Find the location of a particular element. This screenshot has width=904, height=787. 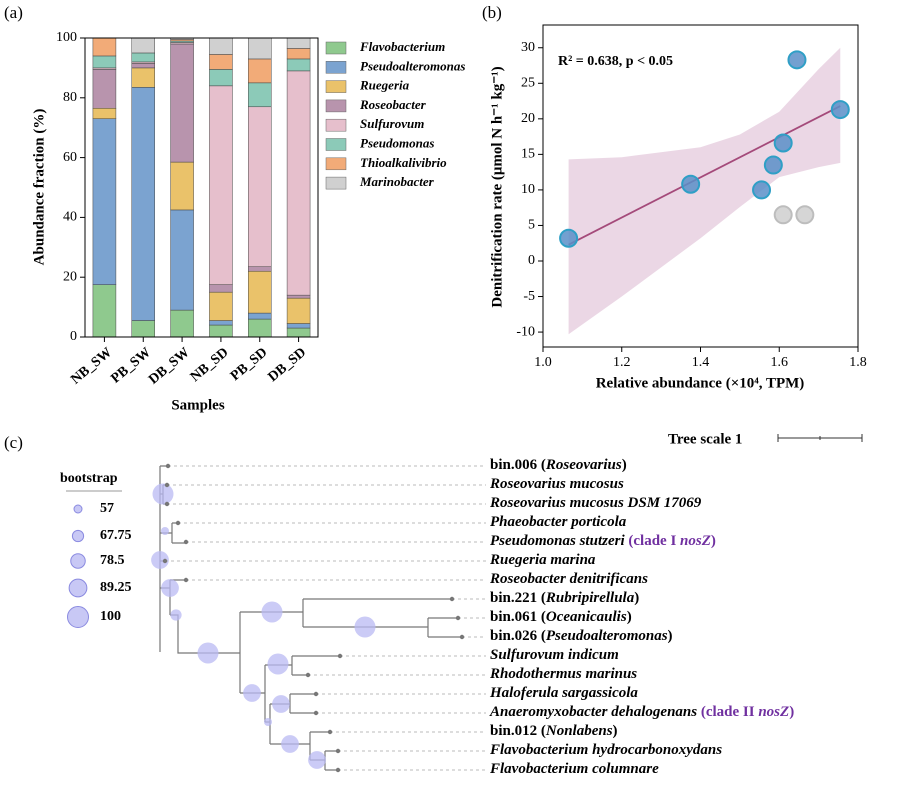

leaf-label: bin.221 (Rubripirellula) is located at coordinates (564, 598).